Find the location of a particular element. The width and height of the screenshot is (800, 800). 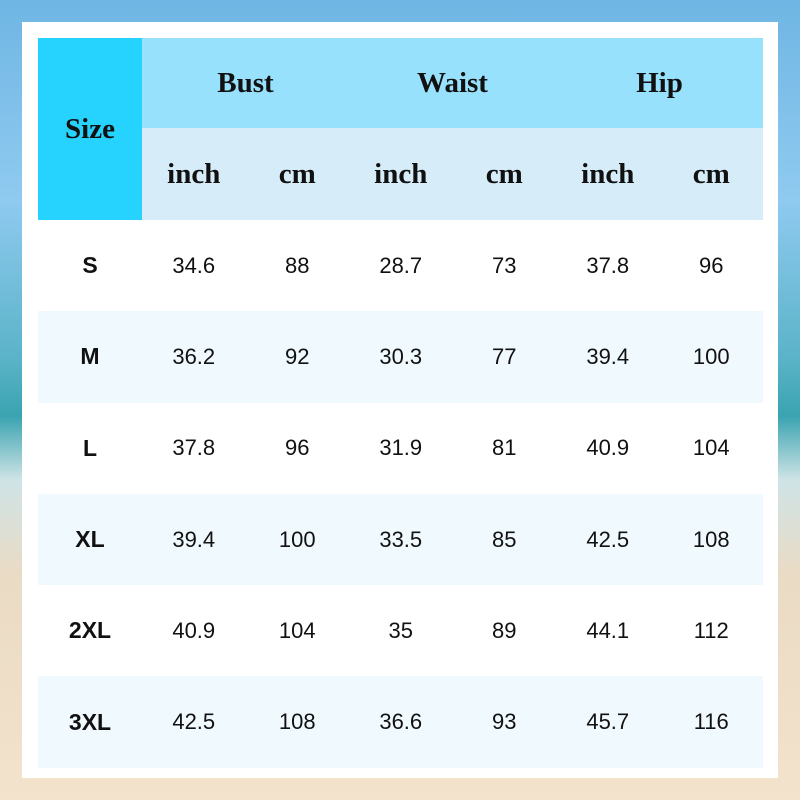

table-row: XL 39.4 100 33.5 85 42.5 108 is located at coordinates (400, 539).